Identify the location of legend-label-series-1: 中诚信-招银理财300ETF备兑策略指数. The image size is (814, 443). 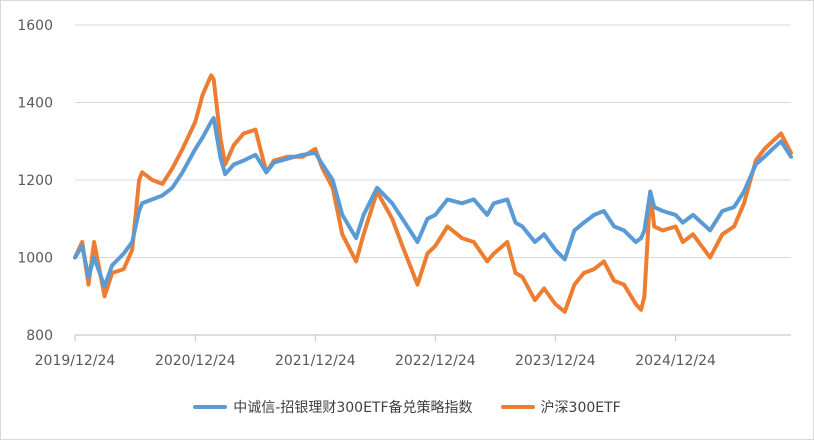
(353, 408).